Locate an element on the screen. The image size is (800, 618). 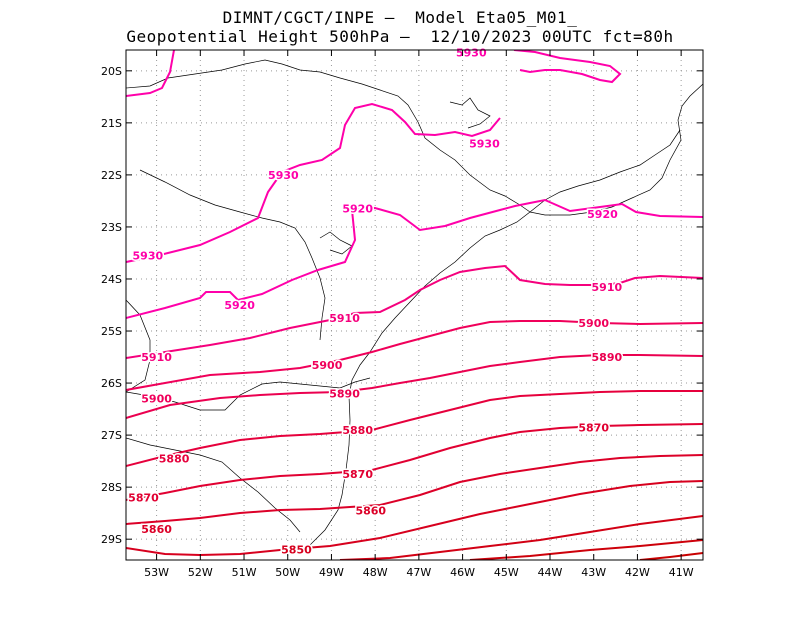
country-border-west is located at coordinates (138, 346).